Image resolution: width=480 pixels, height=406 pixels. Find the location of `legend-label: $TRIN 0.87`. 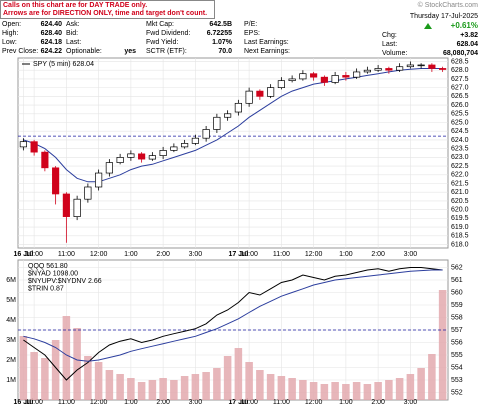

legend-label: $TRIN 0.87 is located at coordinates (46, 288).